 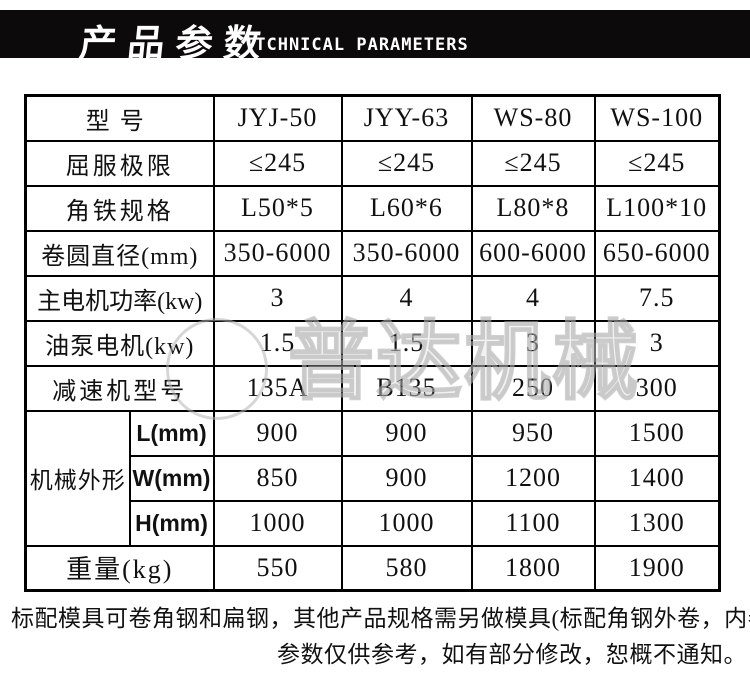 I want to click on value-cell: 1200, so click(x=533, y=478).